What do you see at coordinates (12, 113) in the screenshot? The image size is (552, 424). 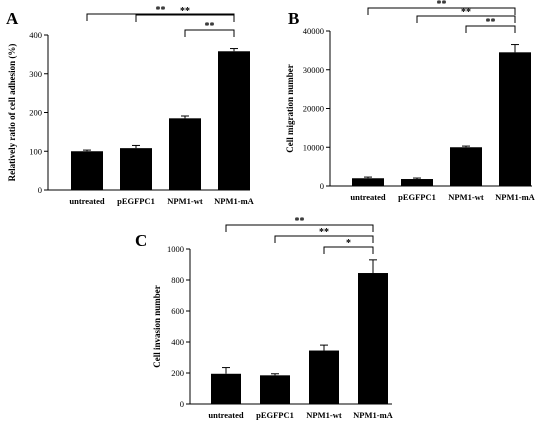 I see `y-axis-title: Relatively ratio of cell adhesion (%)` at bounding box center [12, 113].